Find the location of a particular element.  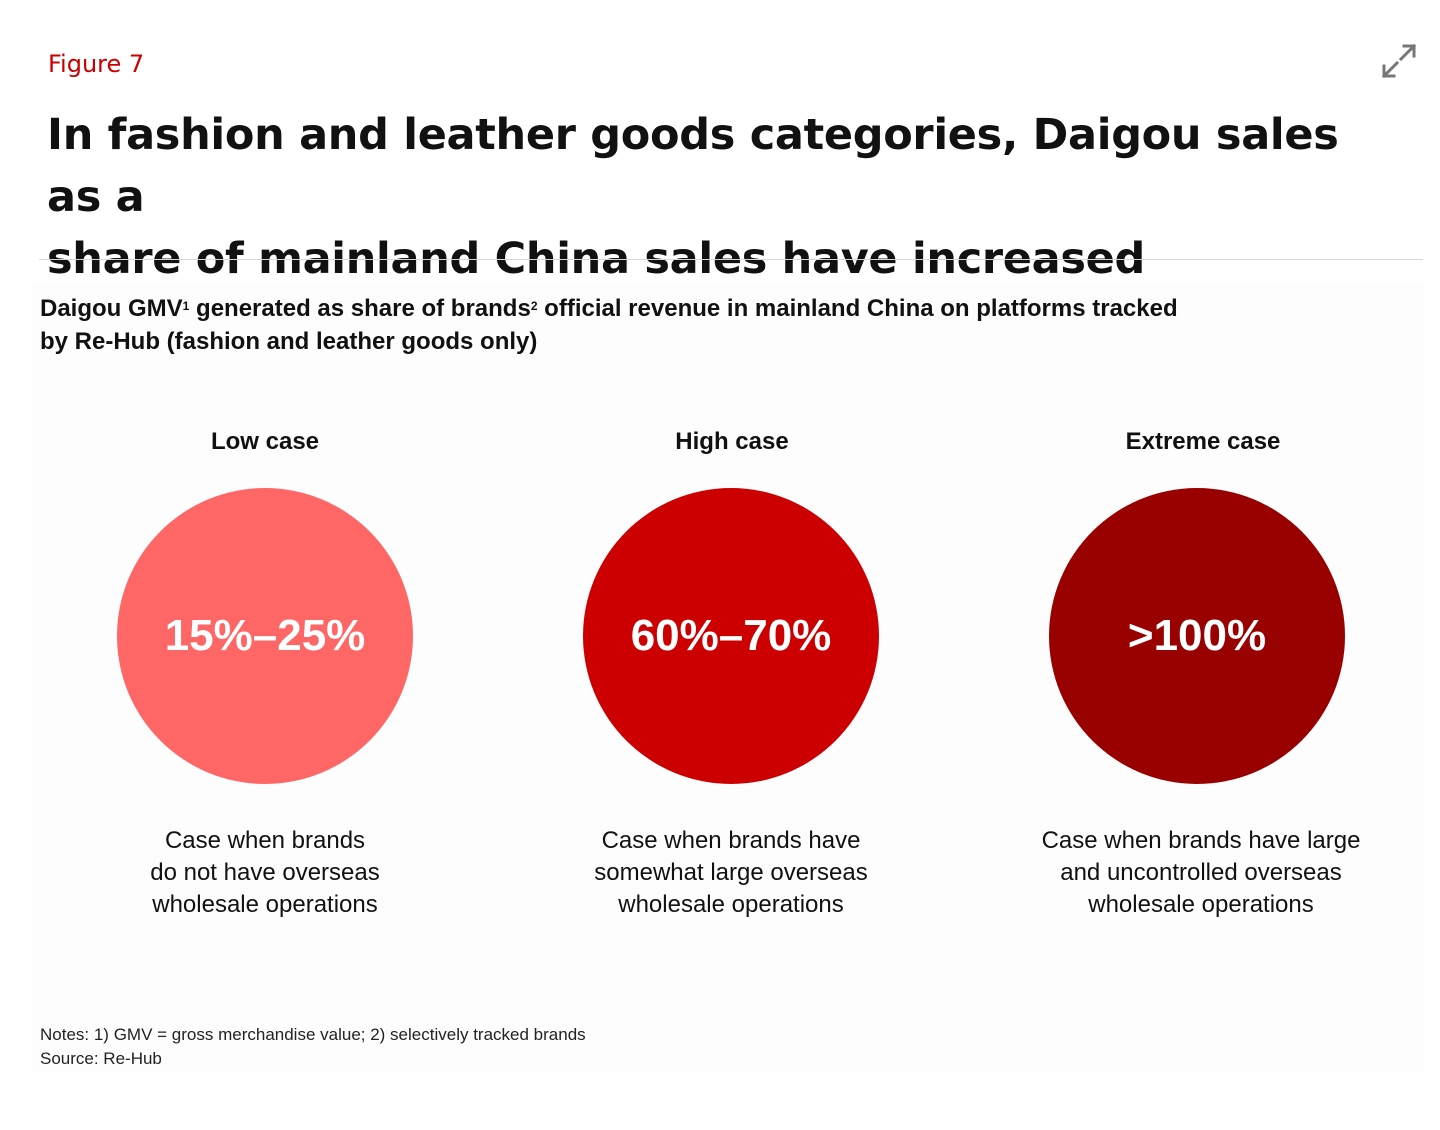

case-value-high: 60%–70% is located at coordinates (731, 635).